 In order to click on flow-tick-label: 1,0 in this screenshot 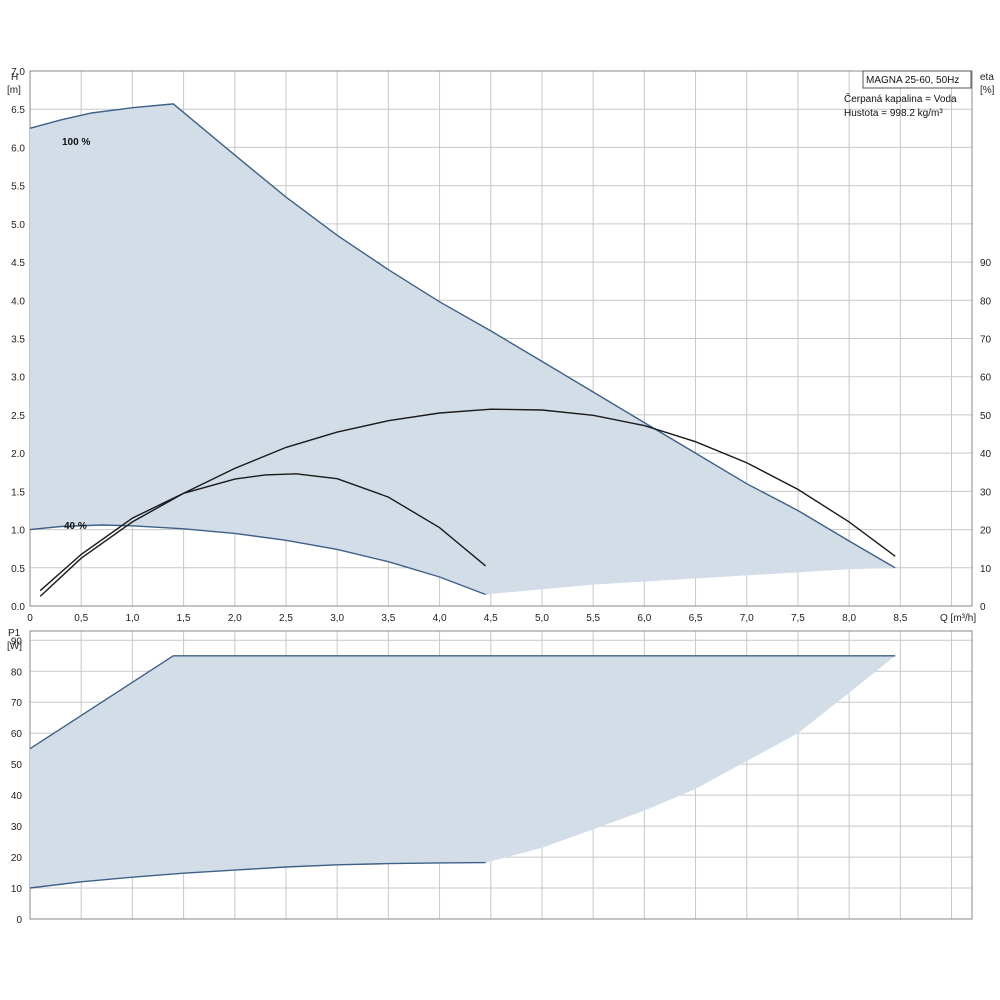, I will do `click(132, 618)`.